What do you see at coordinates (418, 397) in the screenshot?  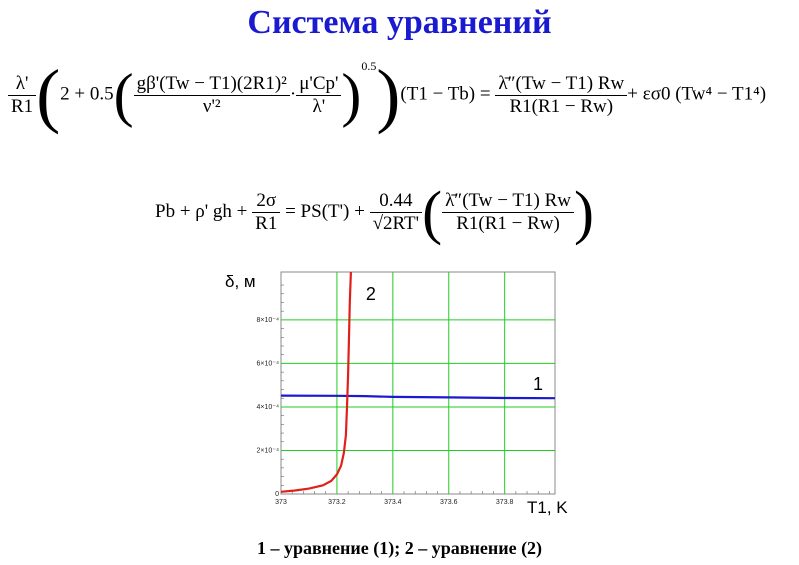 I see `series-1-line` at bounding box center [418, 397].